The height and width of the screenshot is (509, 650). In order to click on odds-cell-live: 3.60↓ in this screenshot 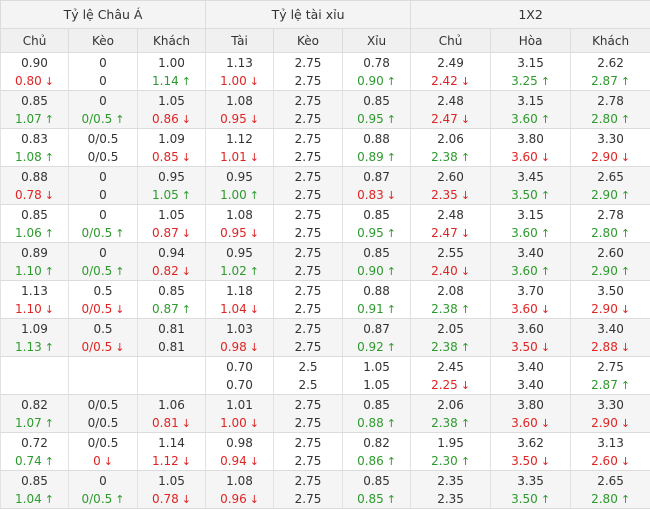, I will do `click(531, 309)`.